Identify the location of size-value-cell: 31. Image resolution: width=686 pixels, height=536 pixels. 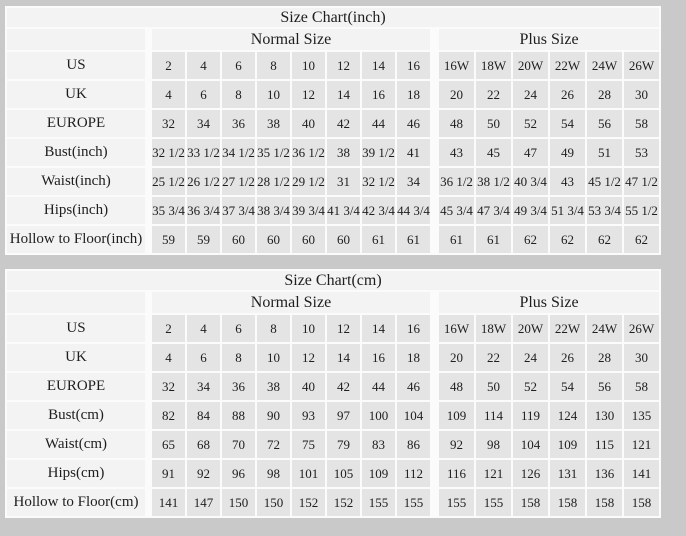
(343, 181).